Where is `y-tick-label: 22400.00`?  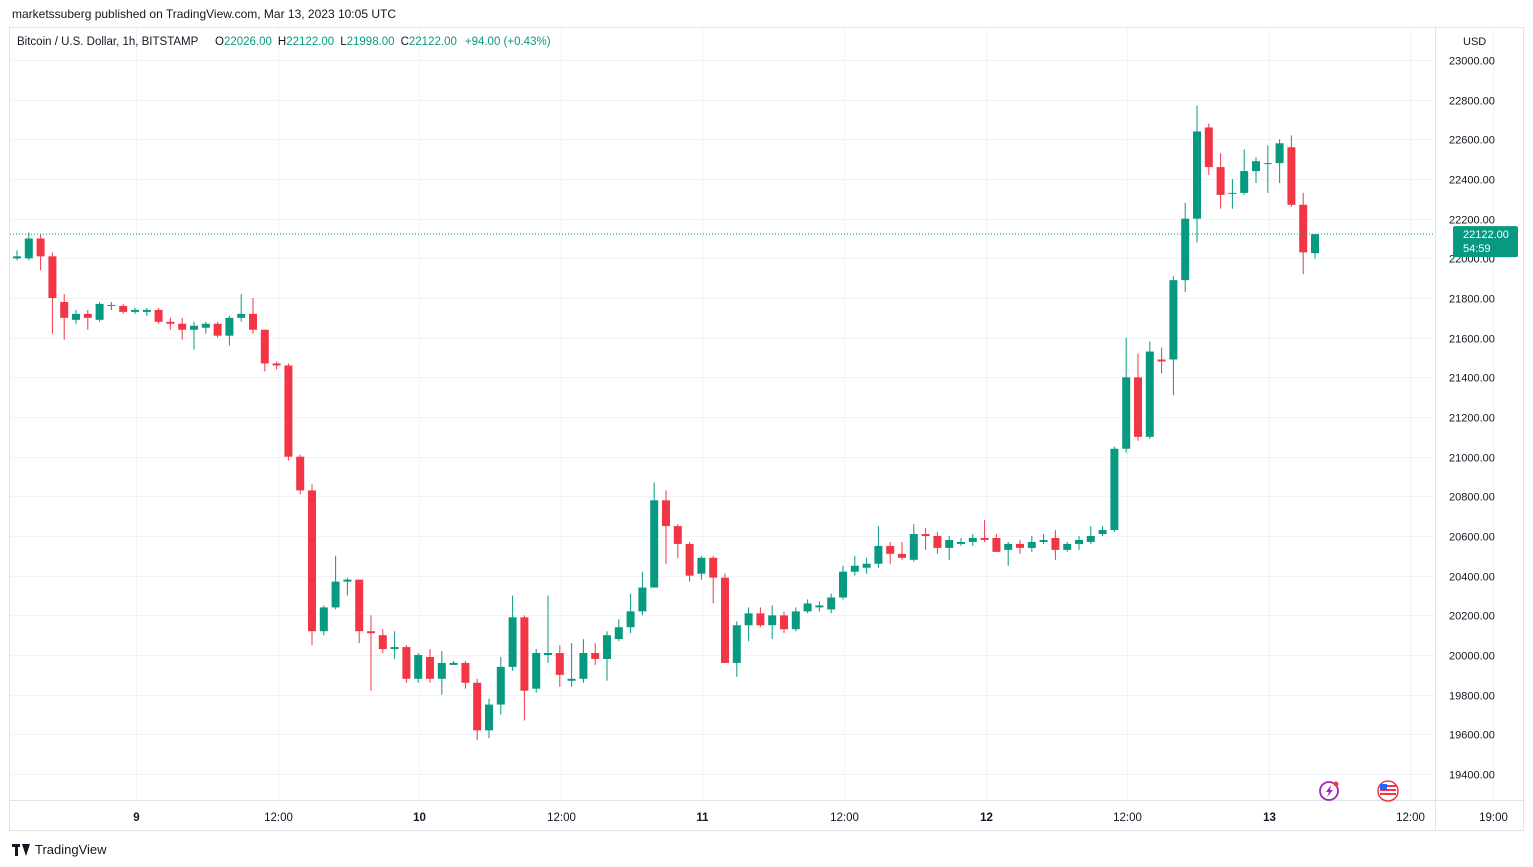 y-tick-label: 22400.00 is located at coordinates (1472, 181).